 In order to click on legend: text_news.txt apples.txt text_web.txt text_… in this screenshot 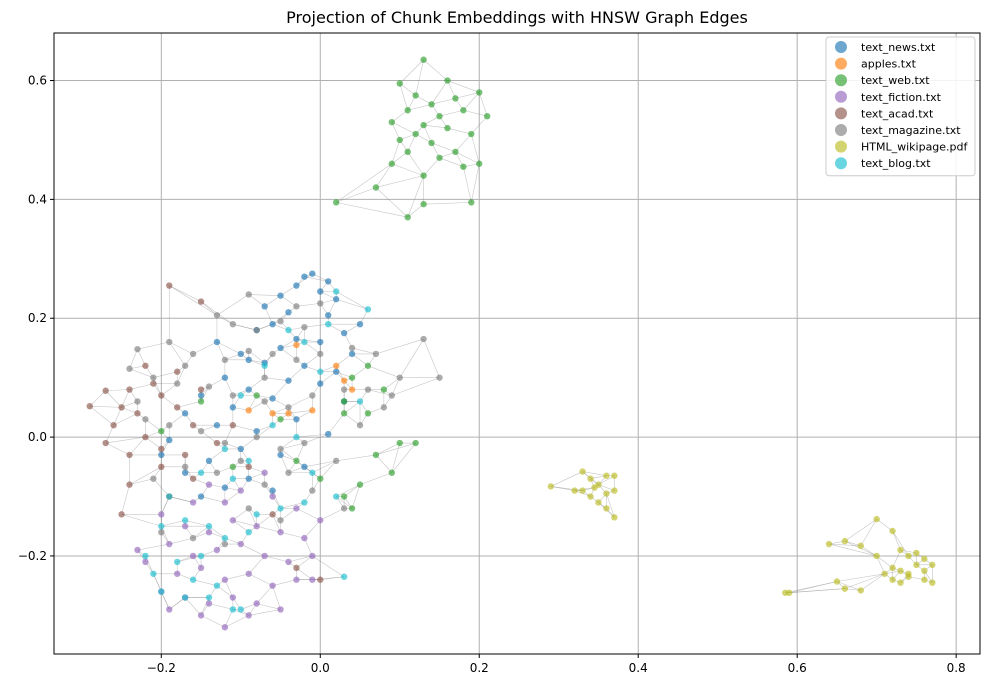, I will do `click(900, 106)`.